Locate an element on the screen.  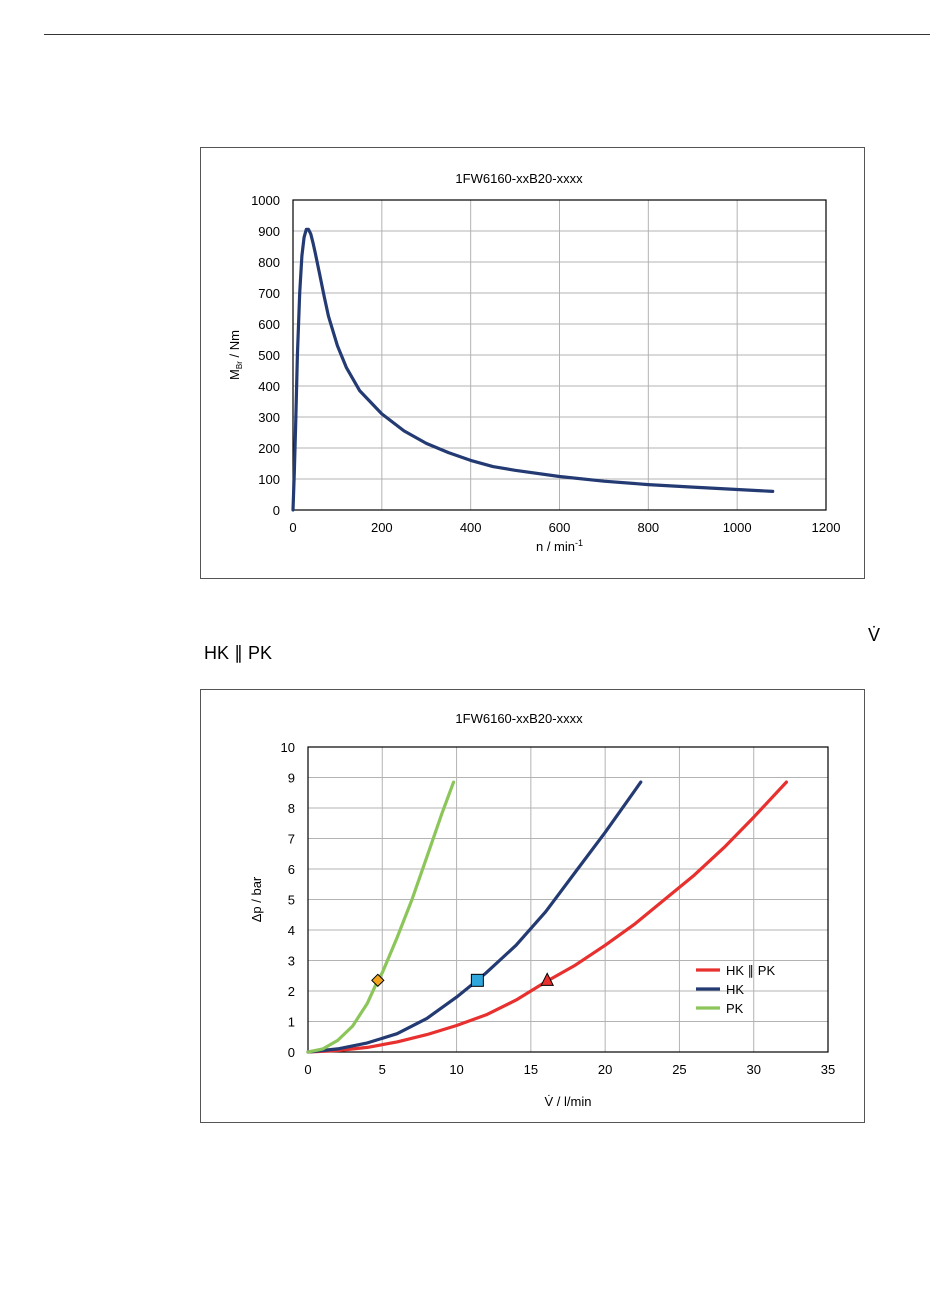
x-axis-label: n / min-1 is located at coordinates (559, 546).